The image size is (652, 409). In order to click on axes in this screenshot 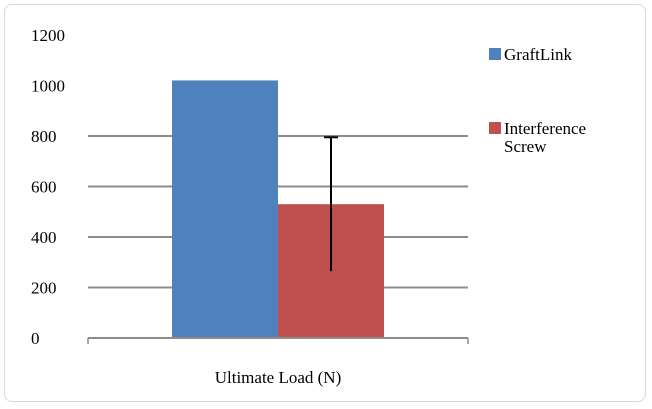, I will do `click(278, 340)`.